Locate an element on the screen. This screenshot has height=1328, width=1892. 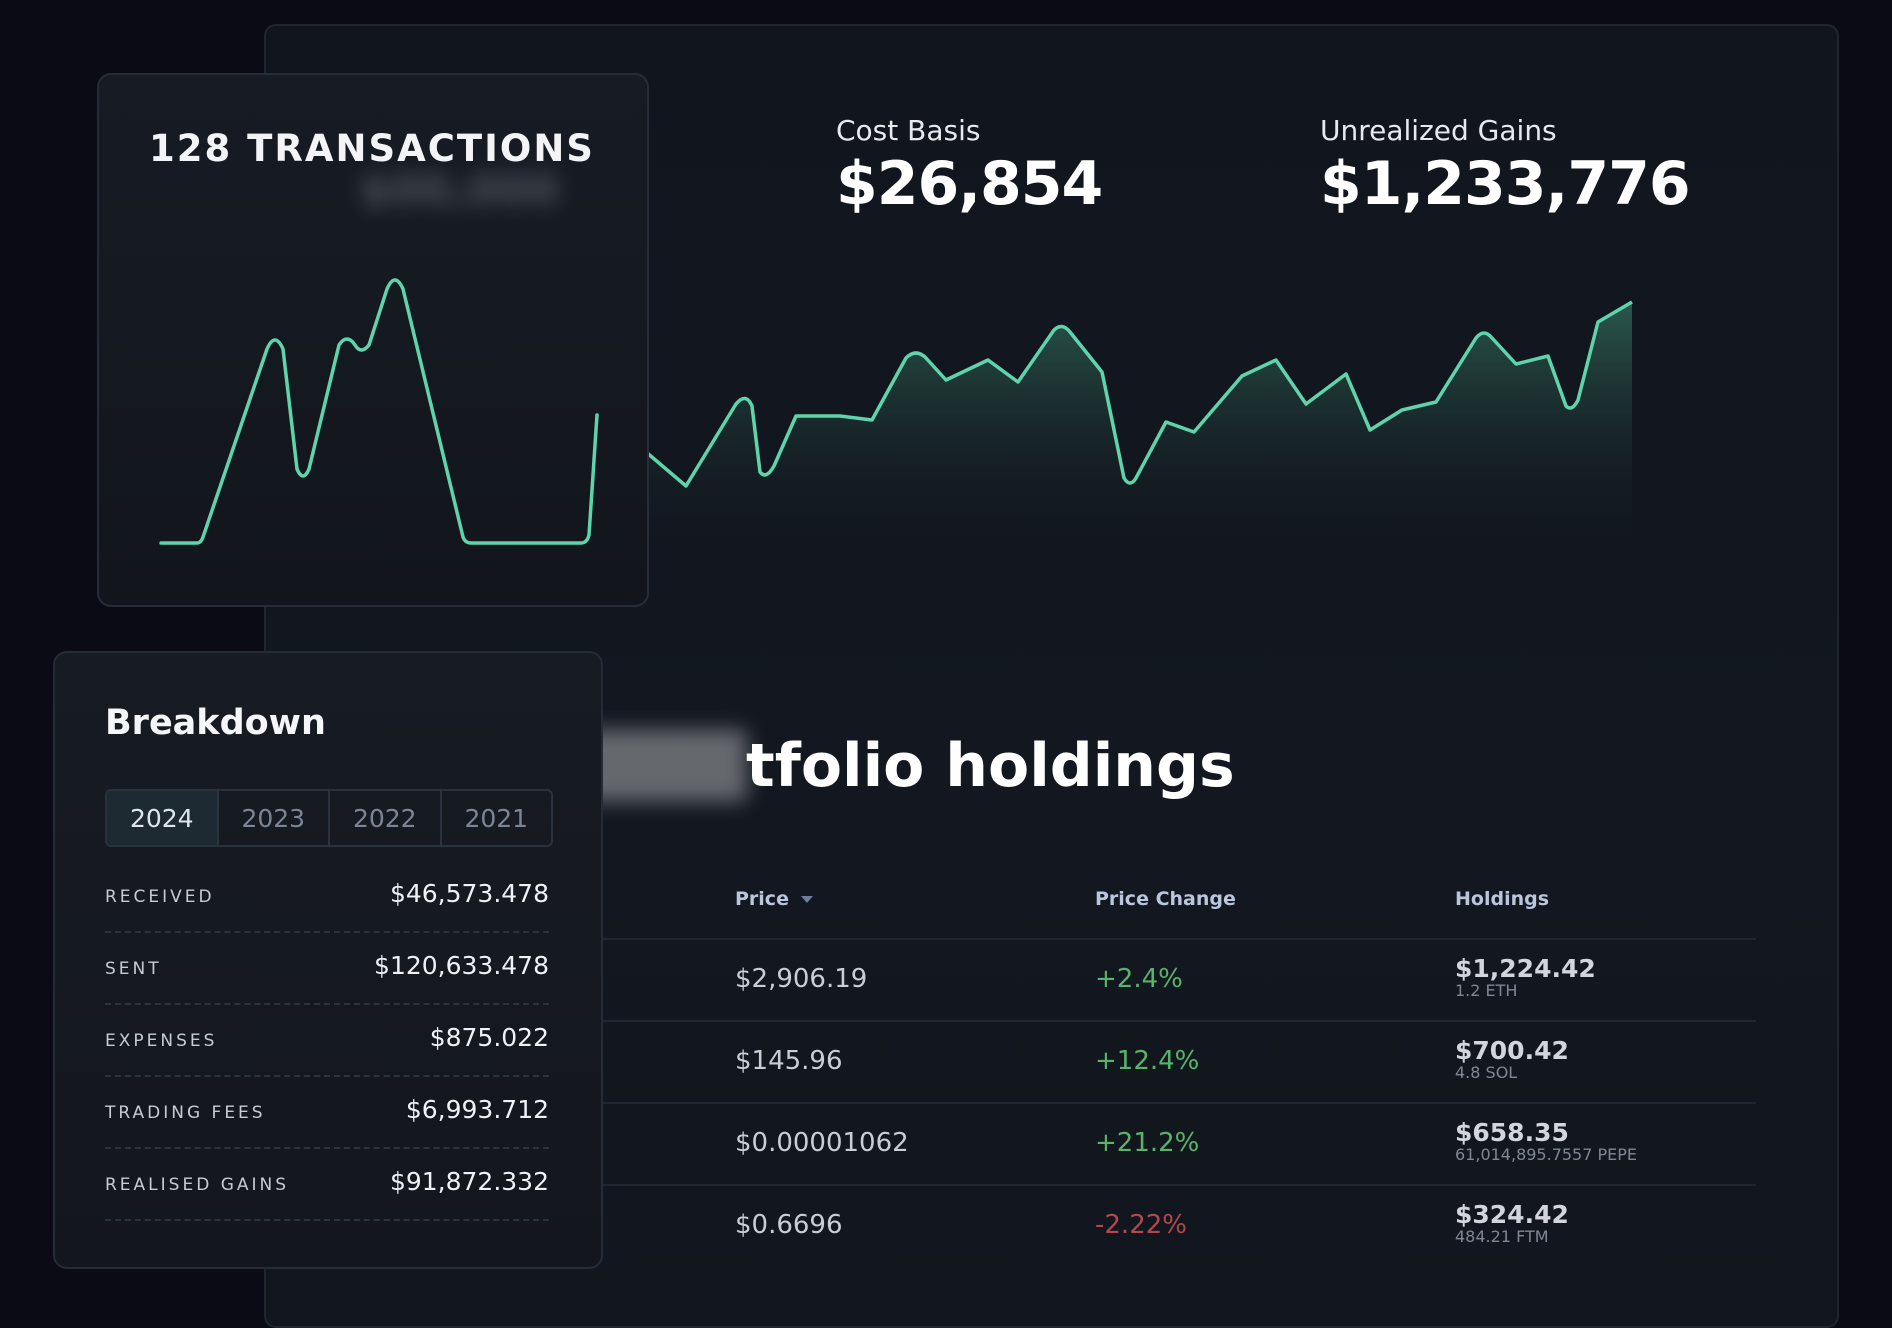
chart-area is located at coordinates (1139, 429).